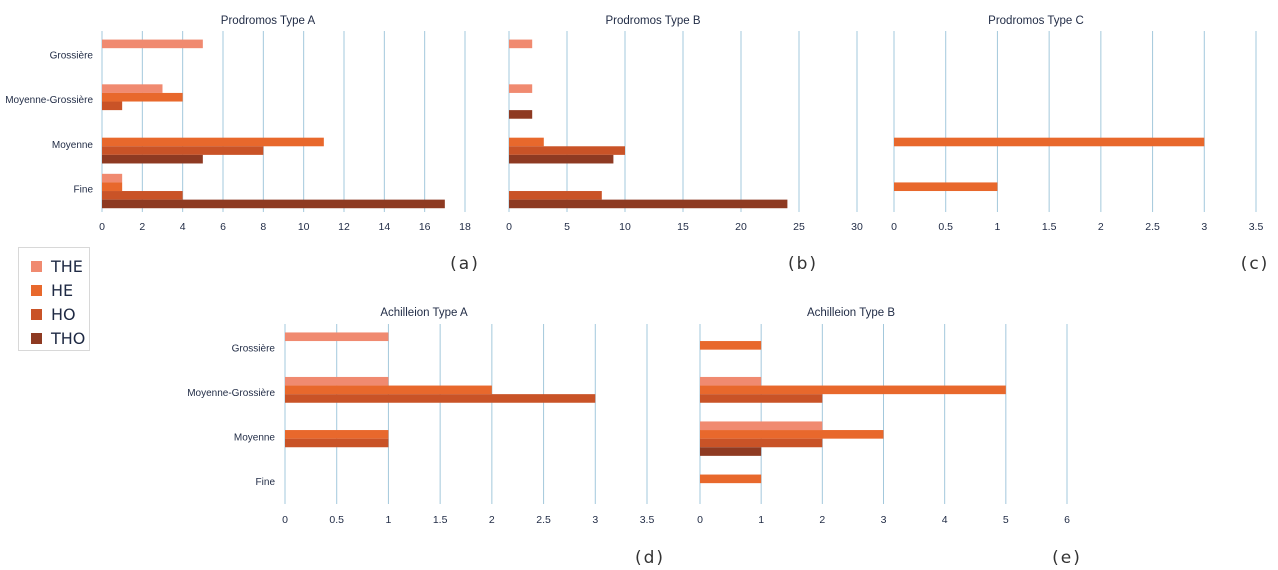 This screenshot has height=570, width=1278. I want to click on legend-label-the: THE, so click(67, 266).